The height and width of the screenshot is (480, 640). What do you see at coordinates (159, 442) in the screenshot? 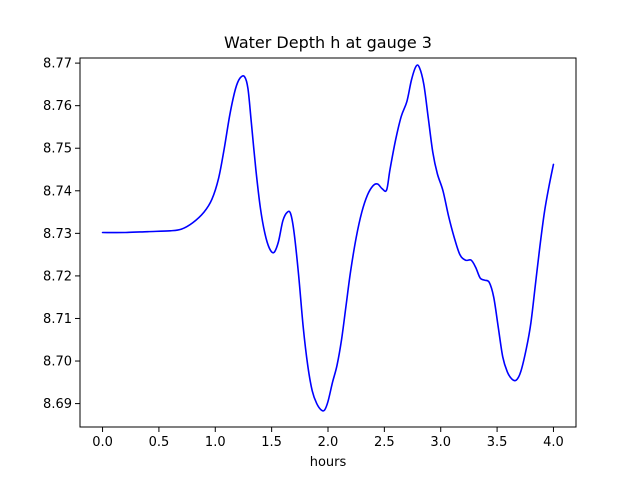
I see `x-tick-label: 0.5` at bounding box center [159, 442].